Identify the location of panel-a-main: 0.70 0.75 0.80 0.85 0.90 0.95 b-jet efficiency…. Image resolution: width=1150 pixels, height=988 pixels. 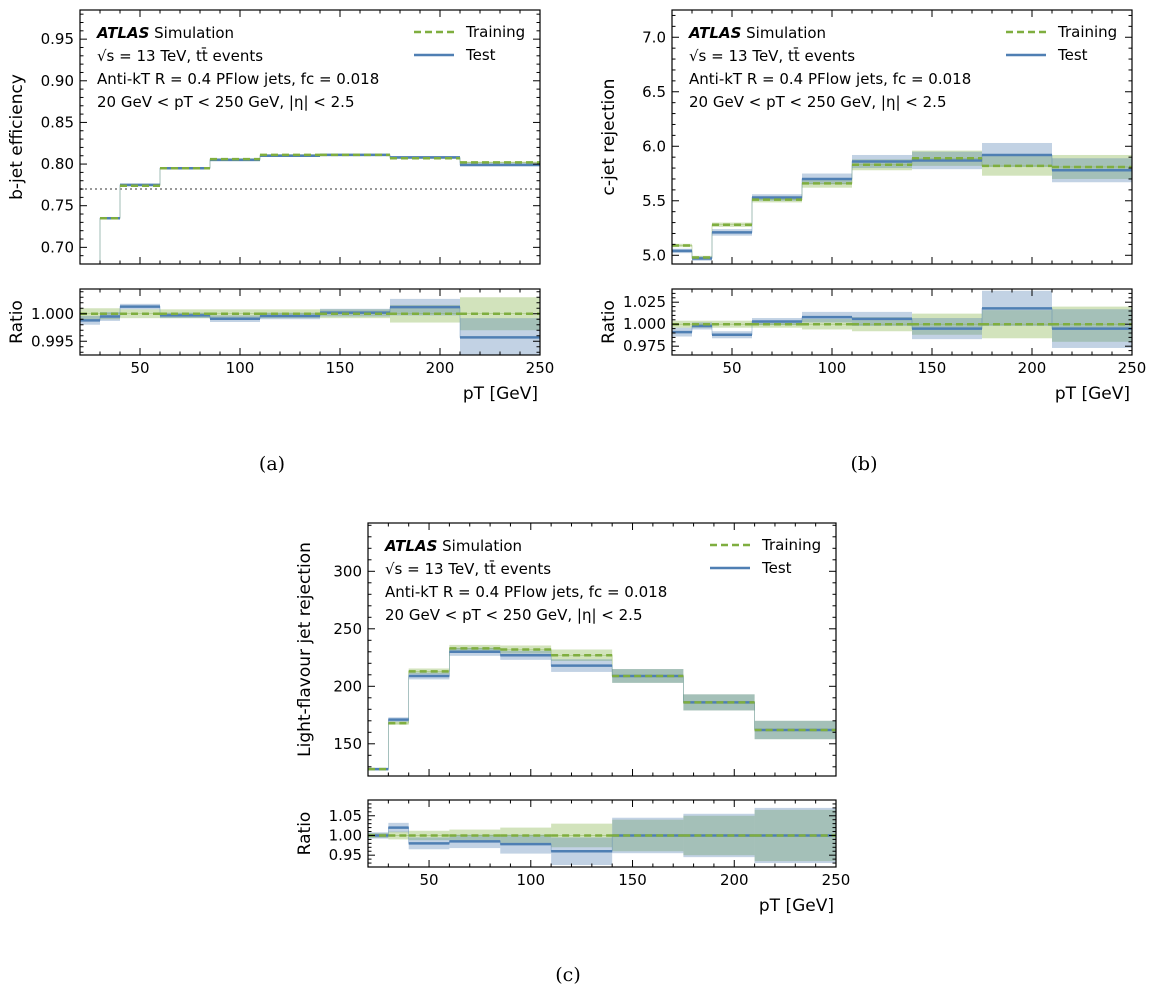
(274, 140).